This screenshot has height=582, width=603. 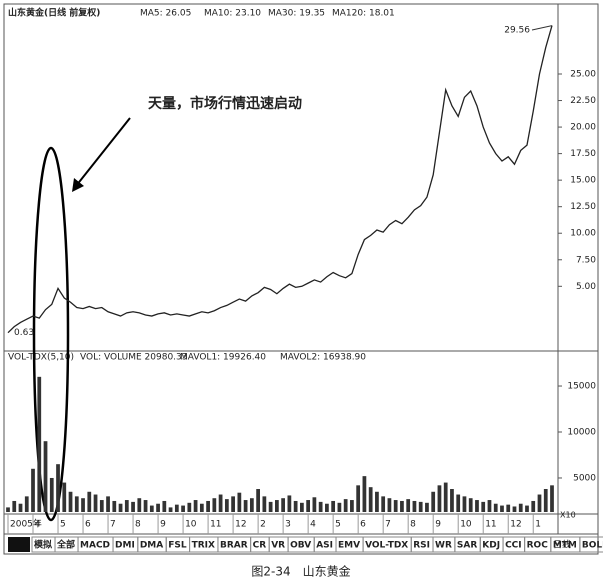 I want to click on volume-title: VOL-TDX(5,10), so click(x=41, y=358).